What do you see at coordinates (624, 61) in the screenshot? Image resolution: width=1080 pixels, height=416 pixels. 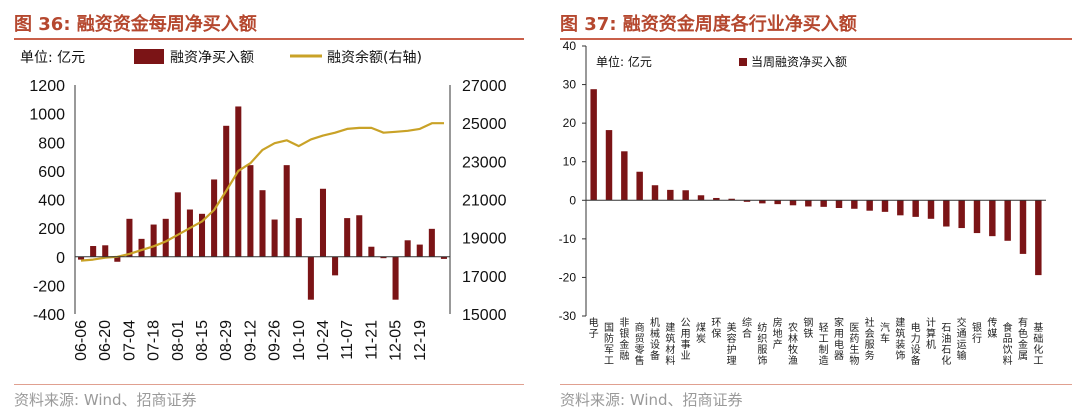 I see `unit-label: 单位: 亿元` at bounding box center [624, 61].